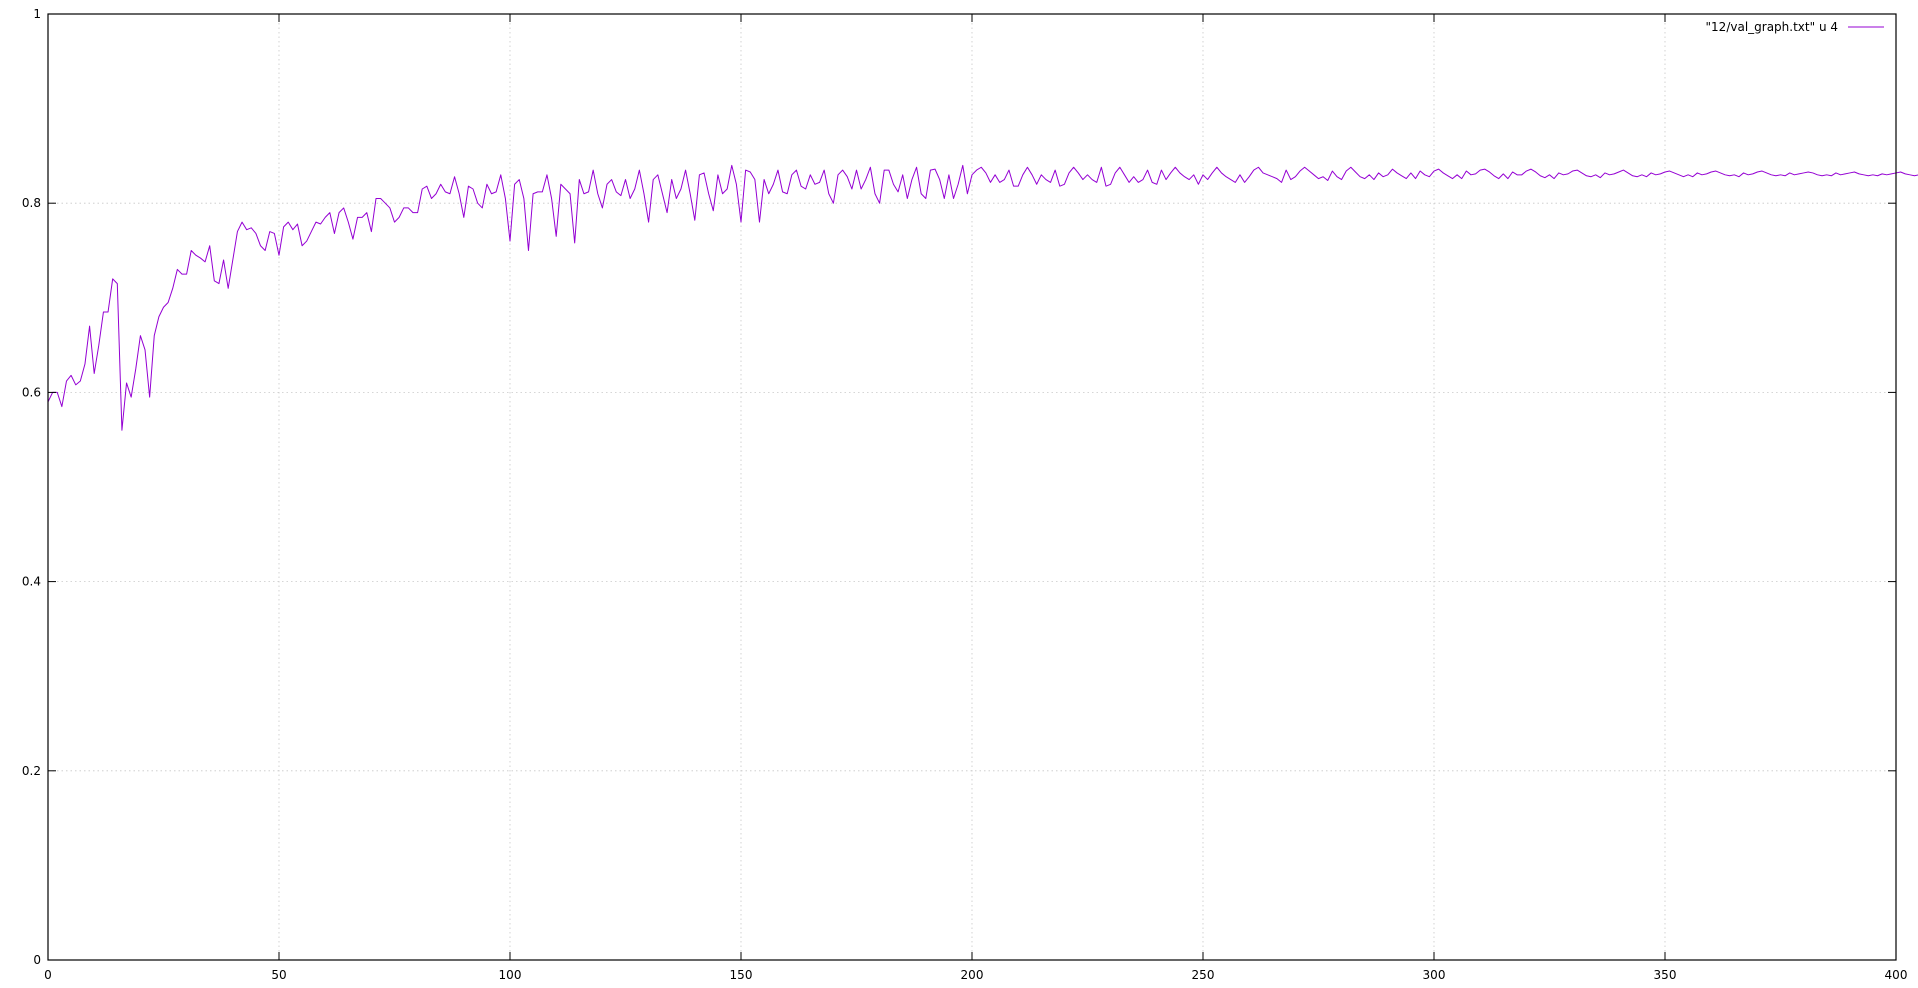  Describe the element at coordinates (510, 975) in the screenshot. I see `x-tick-label: 100` at that location.